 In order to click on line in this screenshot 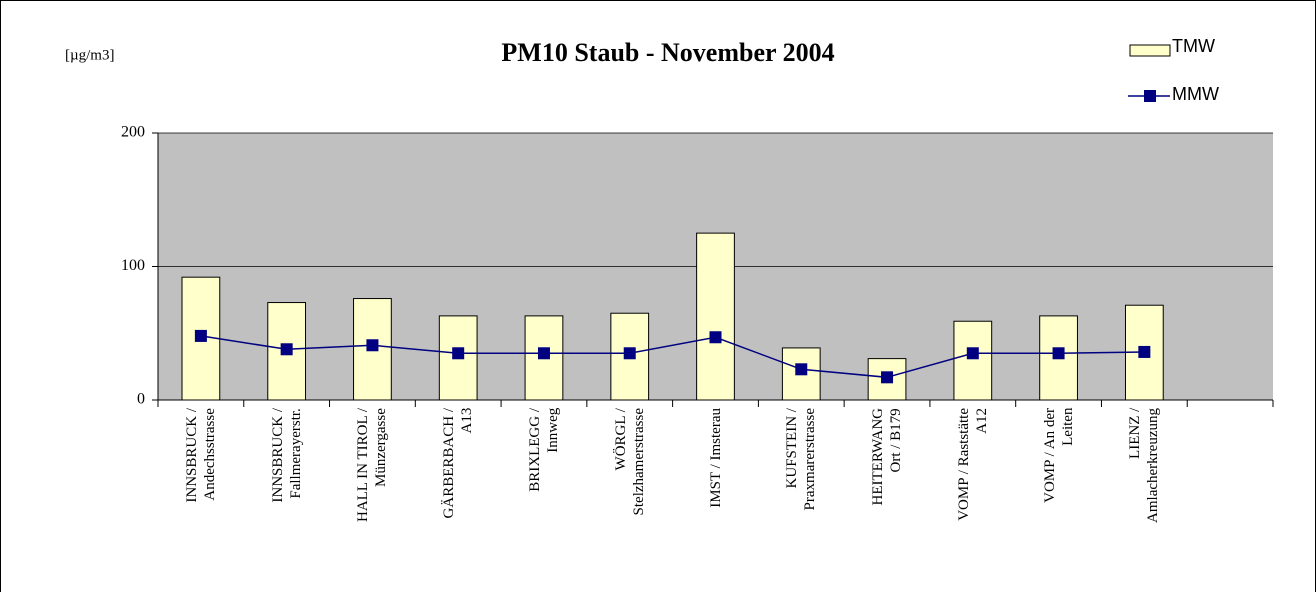, I will do `click(672, 357)`.